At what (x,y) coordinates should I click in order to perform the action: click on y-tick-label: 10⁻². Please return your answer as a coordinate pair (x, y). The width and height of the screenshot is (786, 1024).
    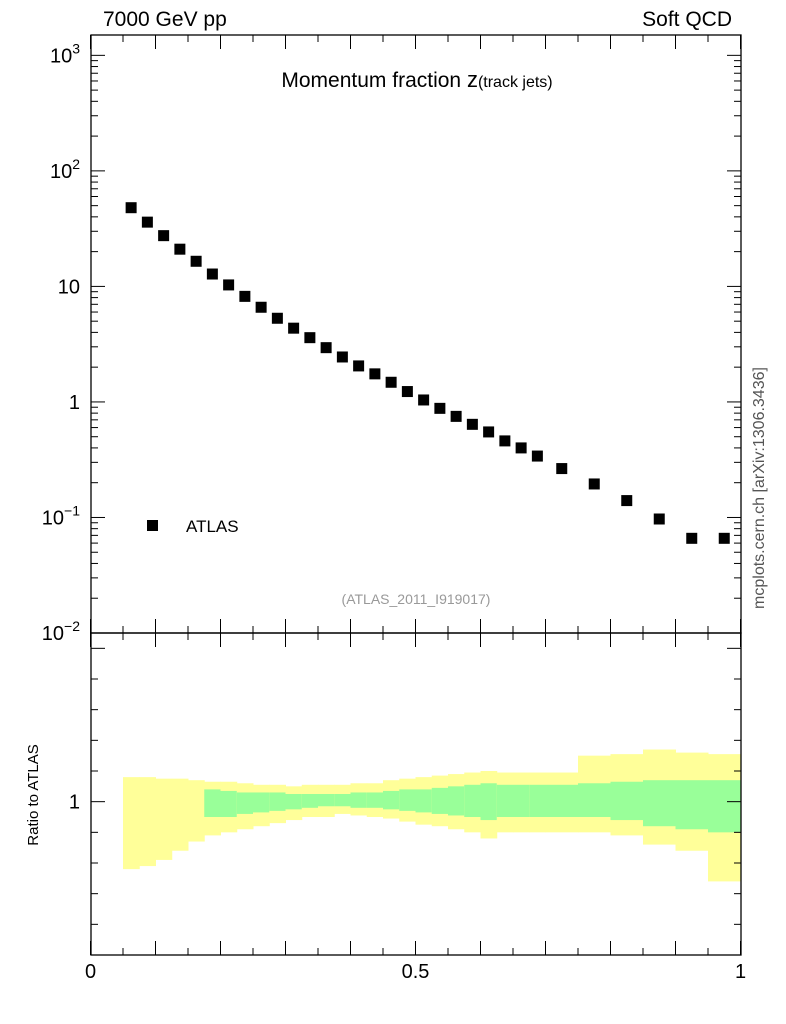
    Looking at the image, I should click on (61, 631).